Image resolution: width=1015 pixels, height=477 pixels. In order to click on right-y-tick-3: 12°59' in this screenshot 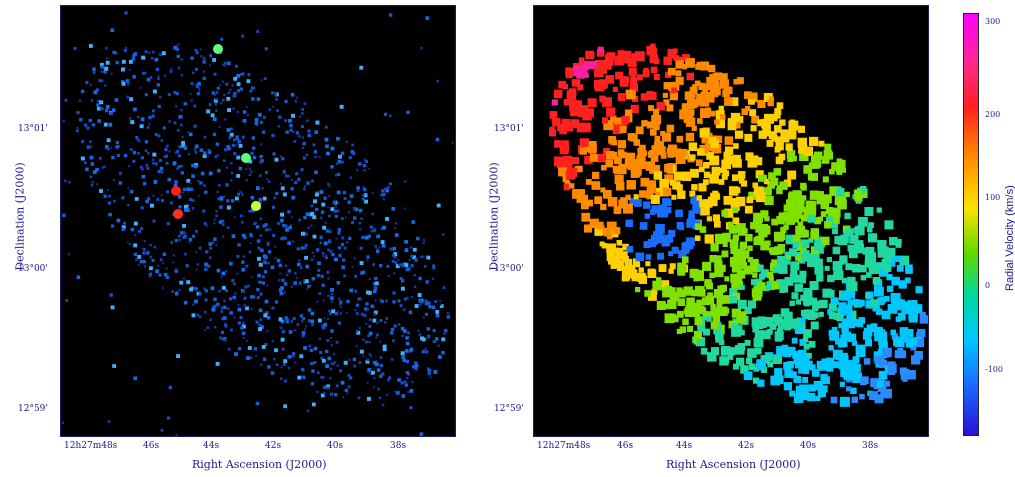, I will do `click(509, 409)`.